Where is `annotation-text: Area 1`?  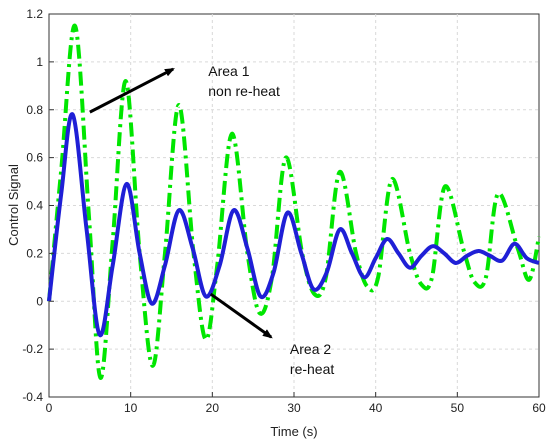 annotation-text: Area 1 is located at coordinates (228, 71).